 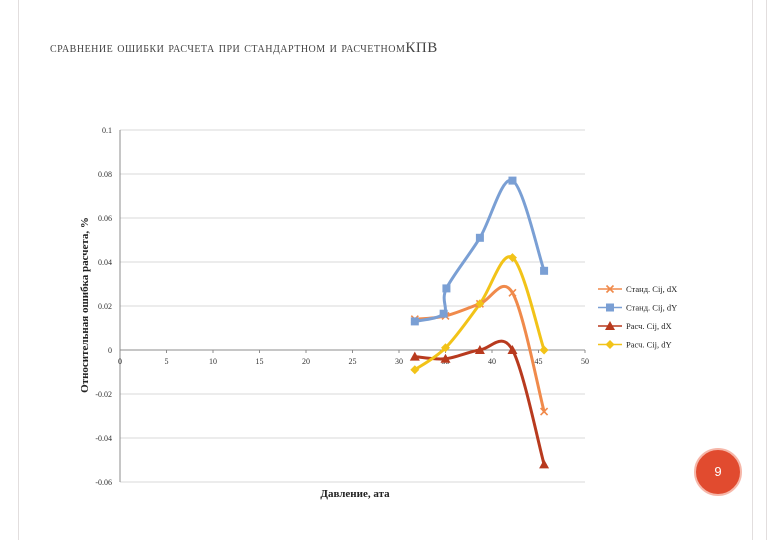 What do you see at coordinates (421, 48) in the screenshot?
I see `slide-title-suffix: КПВ` at bounding box center [421, 48].